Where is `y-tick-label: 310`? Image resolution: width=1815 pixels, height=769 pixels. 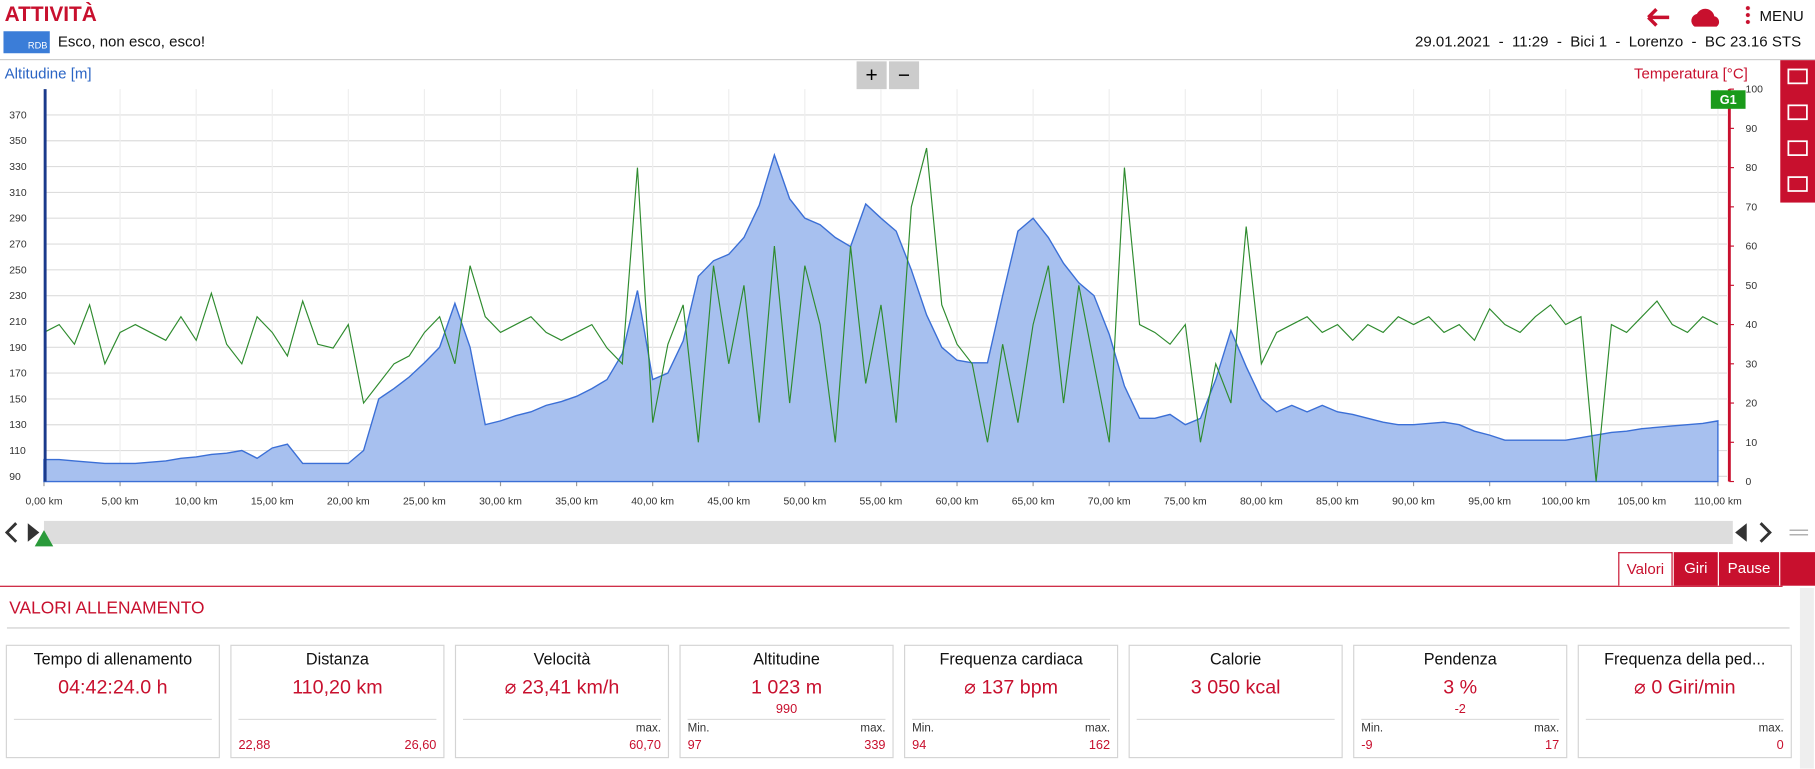
y-tick-label: 310 is located at coordinates (18, 193).